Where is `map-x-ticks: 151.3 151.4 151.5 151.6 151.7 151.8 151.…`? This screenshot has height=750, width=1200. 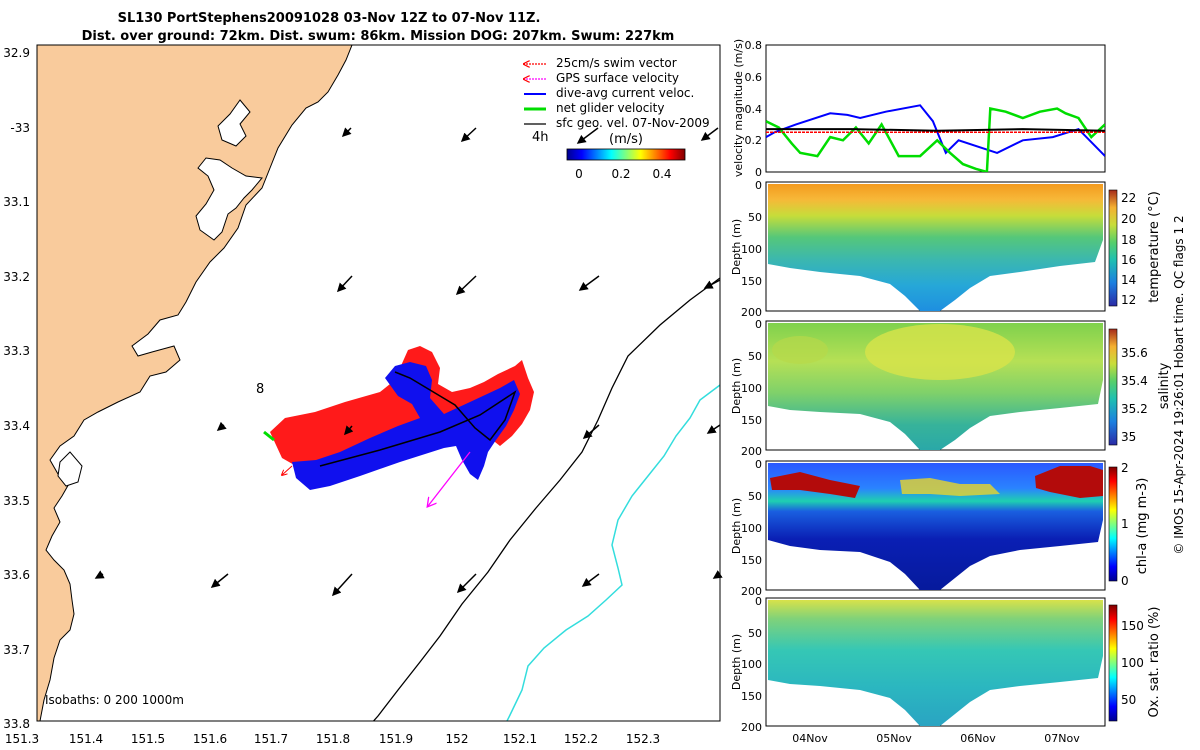
map-x-ticks: 151.3 151.4 151.5 151.6 151.7 151.8 151.… is located at coordinates (332, 739).